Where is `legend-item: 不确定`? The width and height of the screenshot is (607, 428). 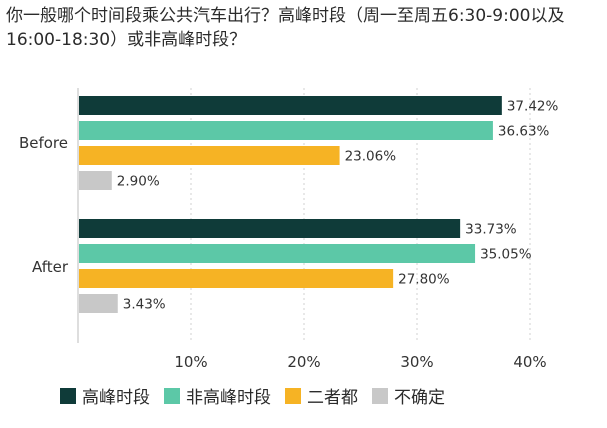 legend-item: 不确定 is located at coordinates (408, 395).